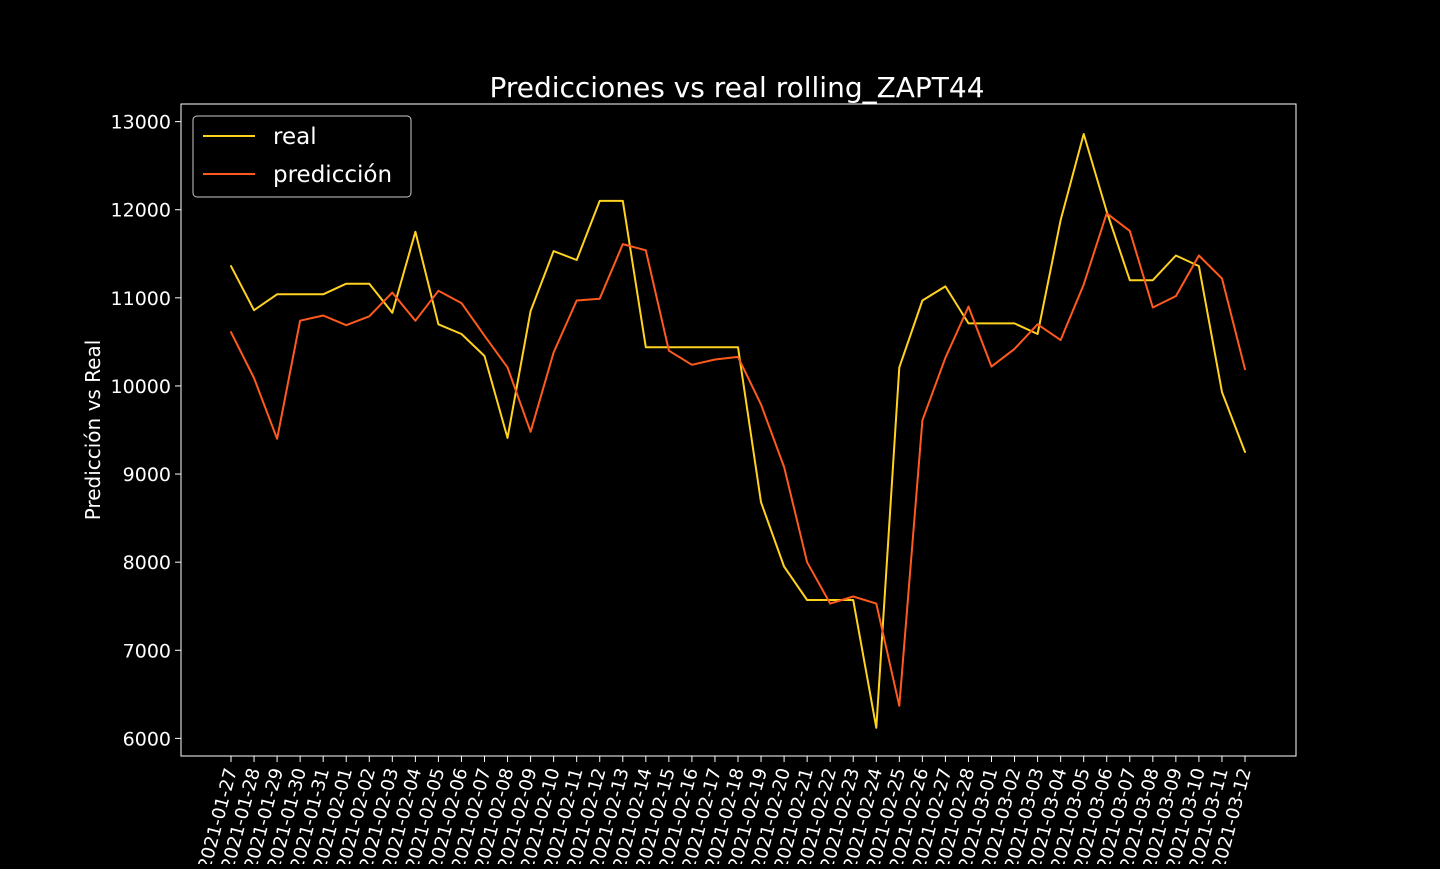 The width and height of the screenshot is (1440, 869). What do you see at coordinates (141, 299) in the screenshot?
I see `y-tick-label: 11000` at bounding box center [141, 299].